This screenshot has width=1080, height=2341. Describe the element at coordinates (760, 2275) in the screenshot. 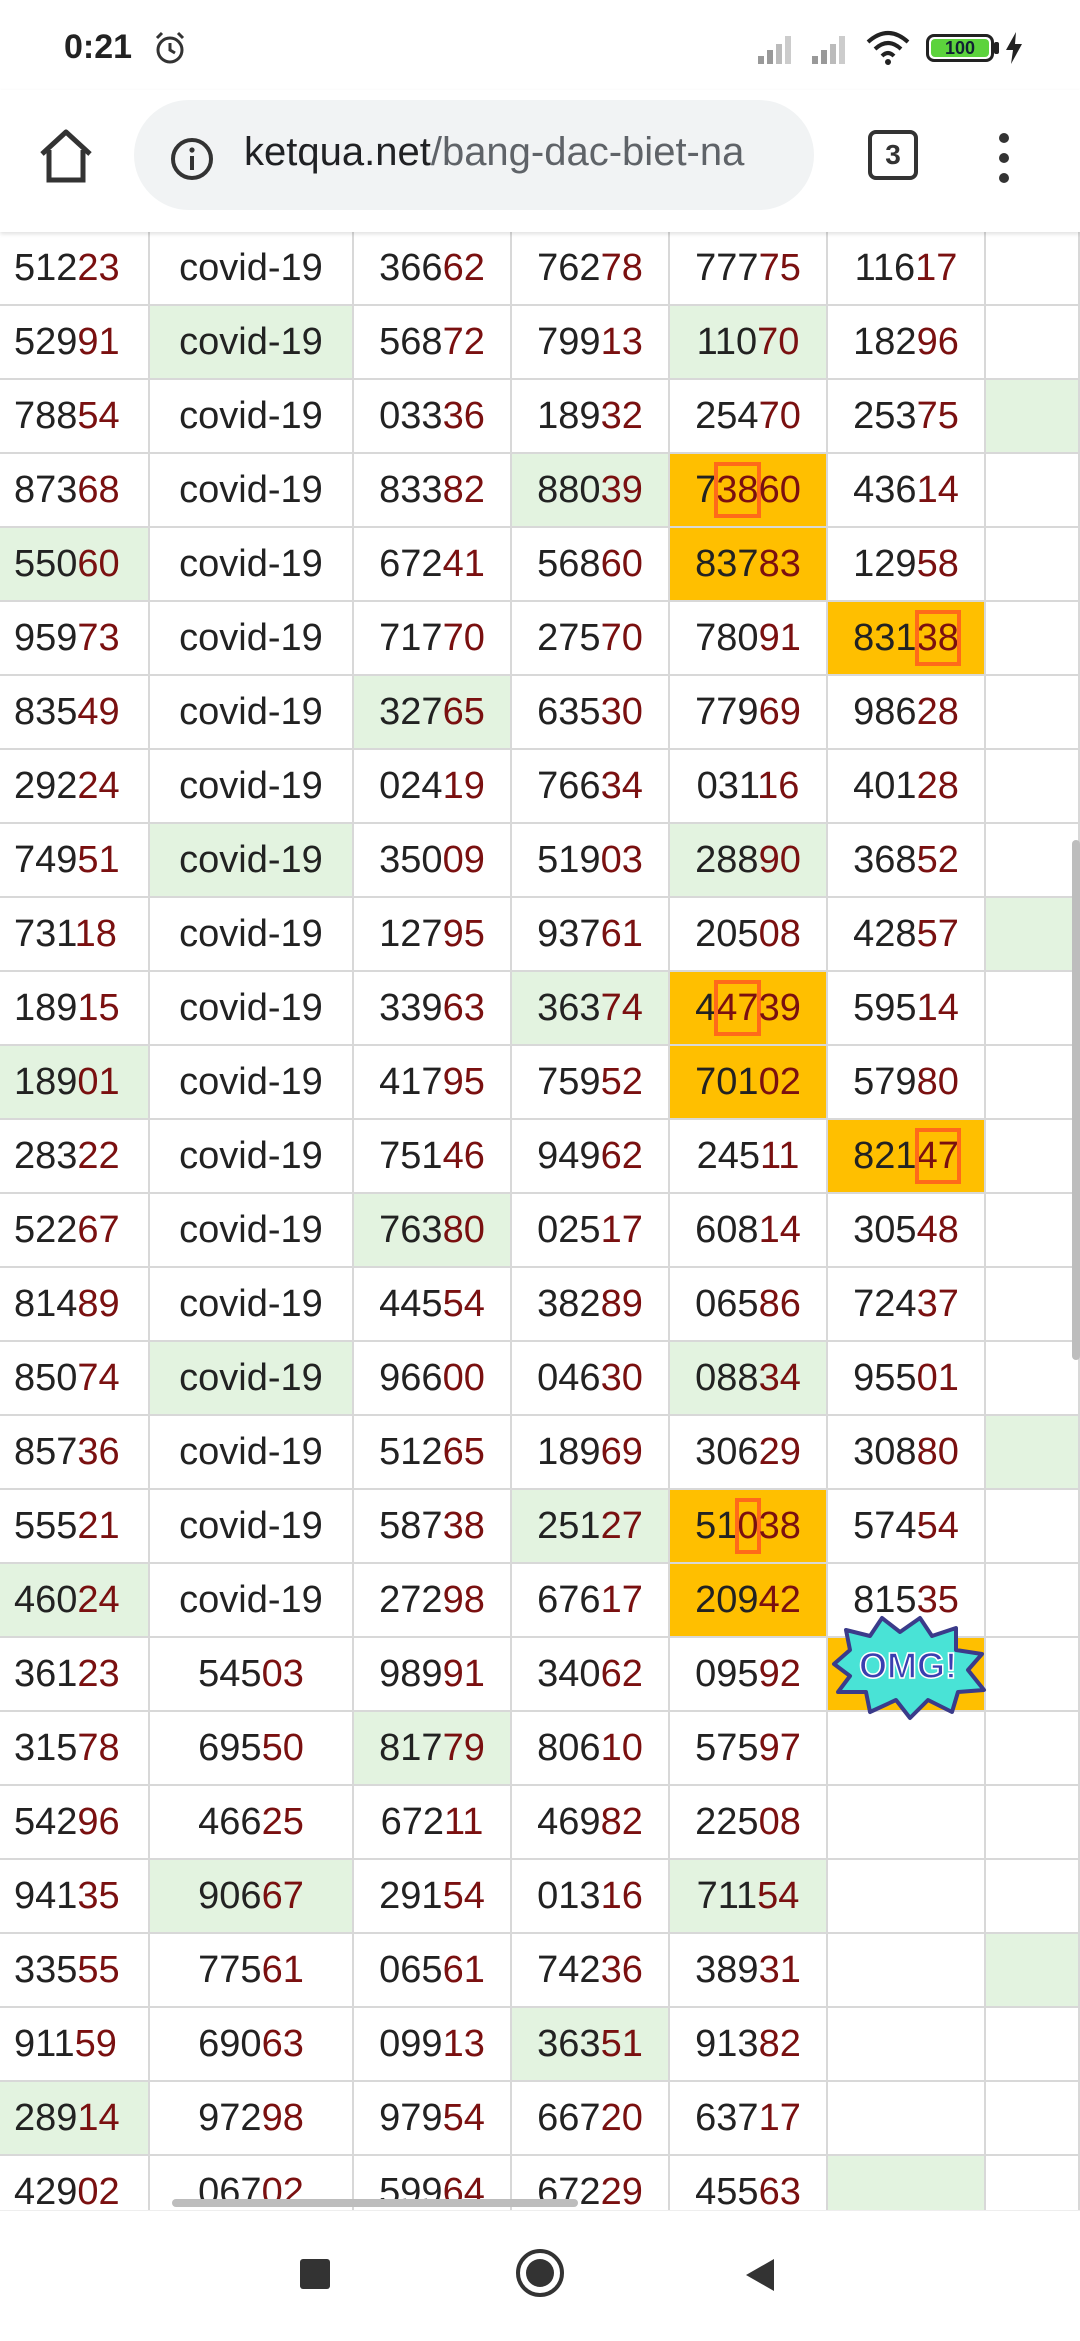

I see `back-icon` at that location.